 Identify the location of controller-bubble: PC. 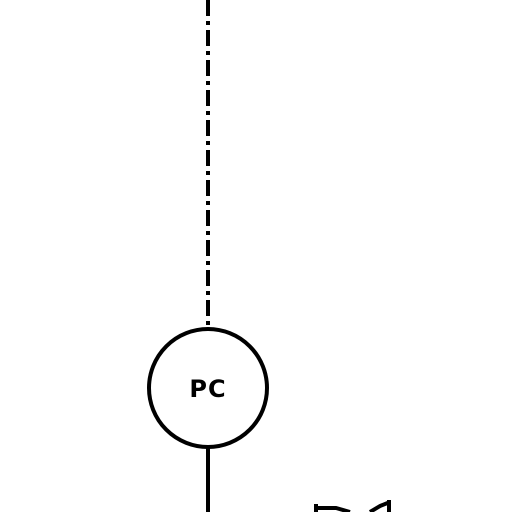
(208, 388).